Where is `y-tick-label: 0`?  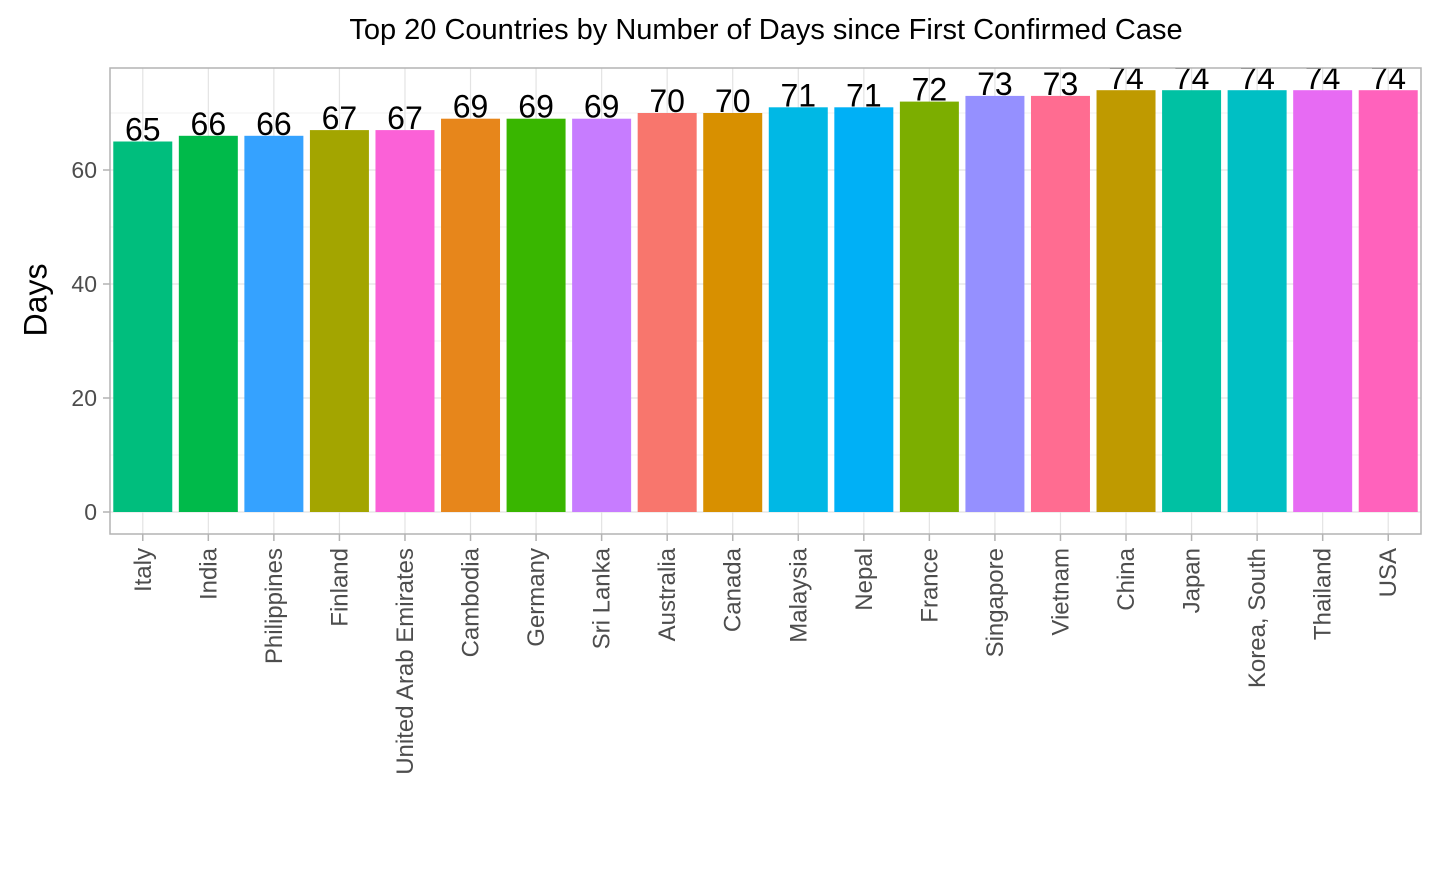
y-tick-label: 0 is located at coordinates (90, 512).